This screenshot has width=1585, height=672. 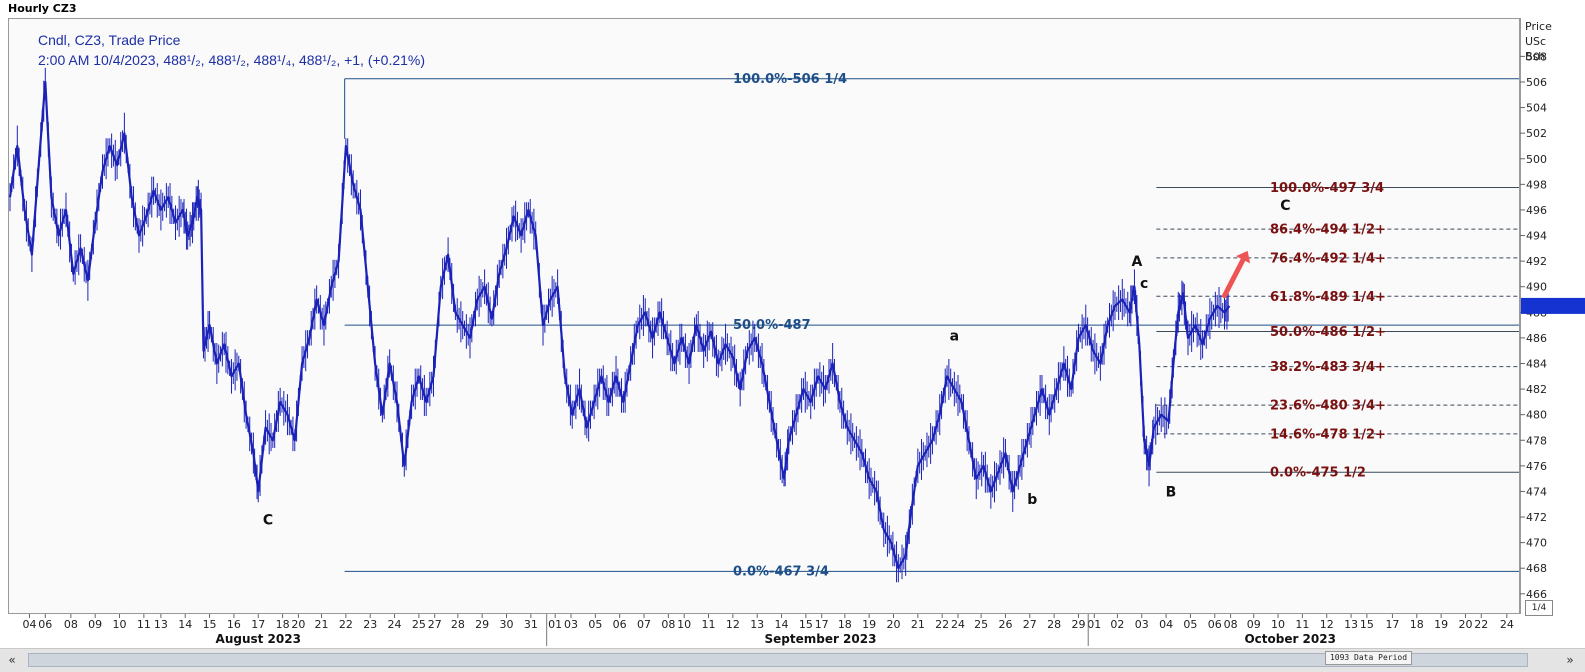 What do you see at coordinates (790, 79) in the screenshot?
I see `fib-left-label: 100.0%-506 1/4` at bounding box center [790, 79].